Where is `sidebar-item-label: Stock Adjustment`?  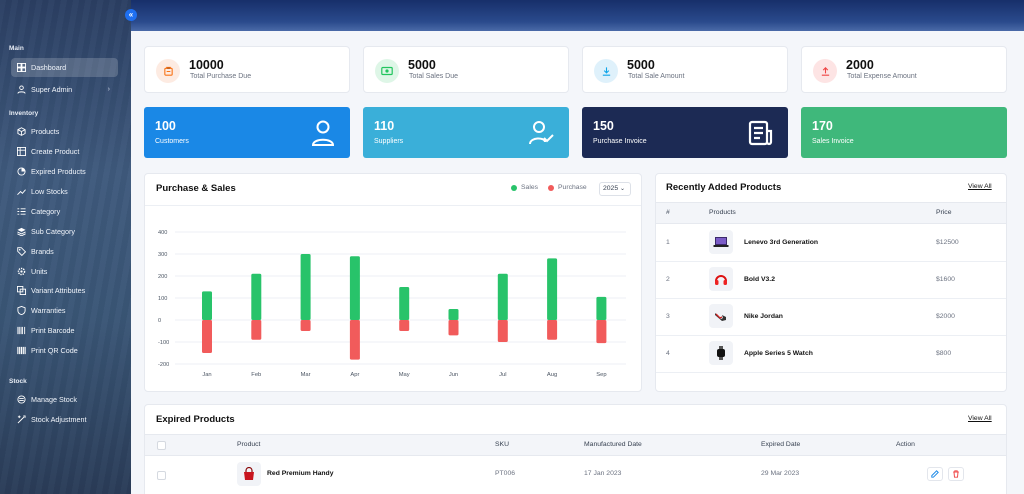
sidebar-item-label: Stock Adjustment is located at coordinates (59, 419).